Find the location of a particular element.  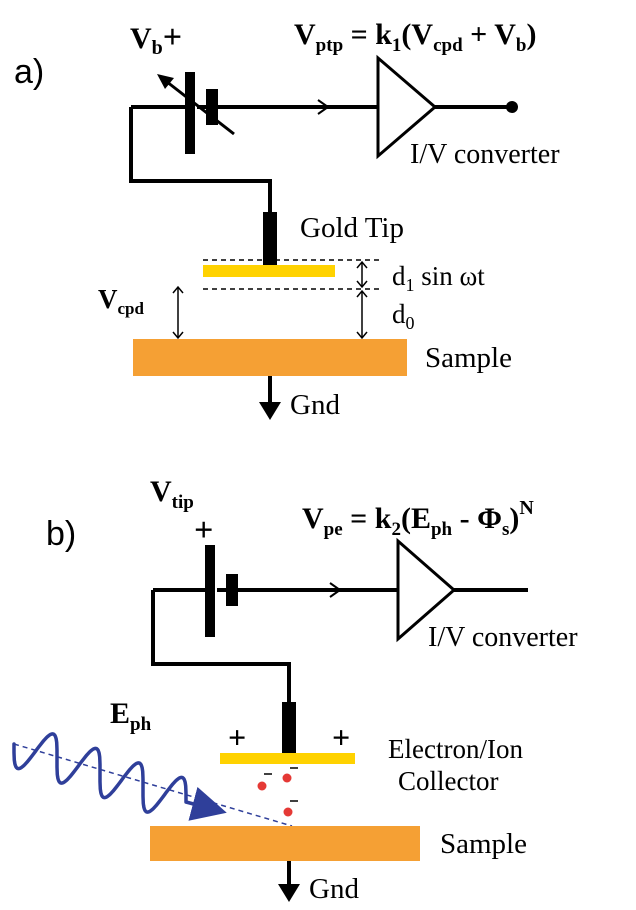

d0-arrow-bottom is located at coordinates (362, 335).